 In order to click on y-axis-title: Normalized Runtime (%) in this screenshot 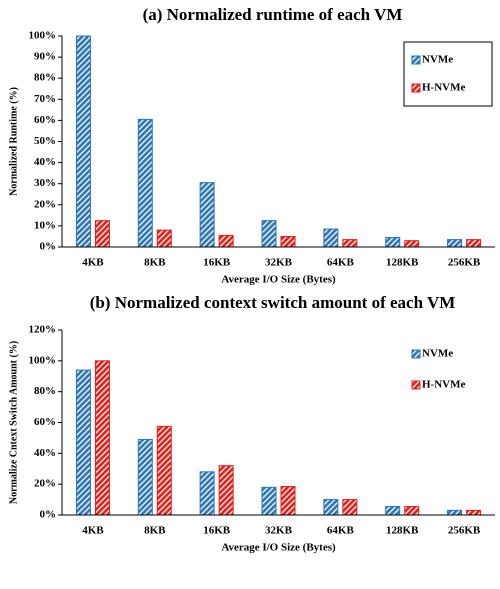, I will do `click(13, 141)`.